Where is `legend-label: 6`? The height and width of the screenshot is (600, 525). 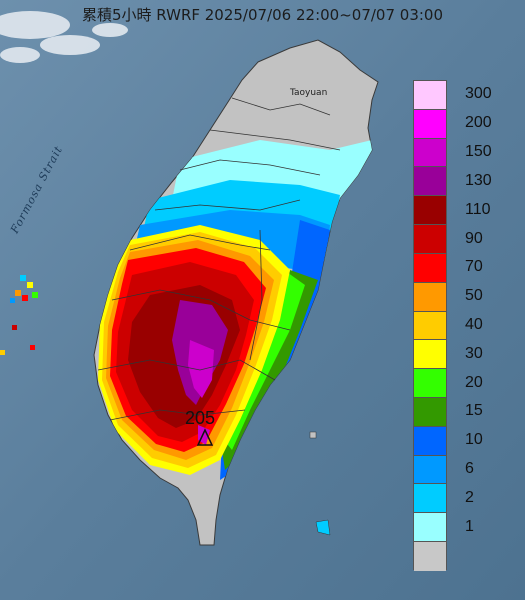
legend-label: 6 is located at coordinates (469, 469).